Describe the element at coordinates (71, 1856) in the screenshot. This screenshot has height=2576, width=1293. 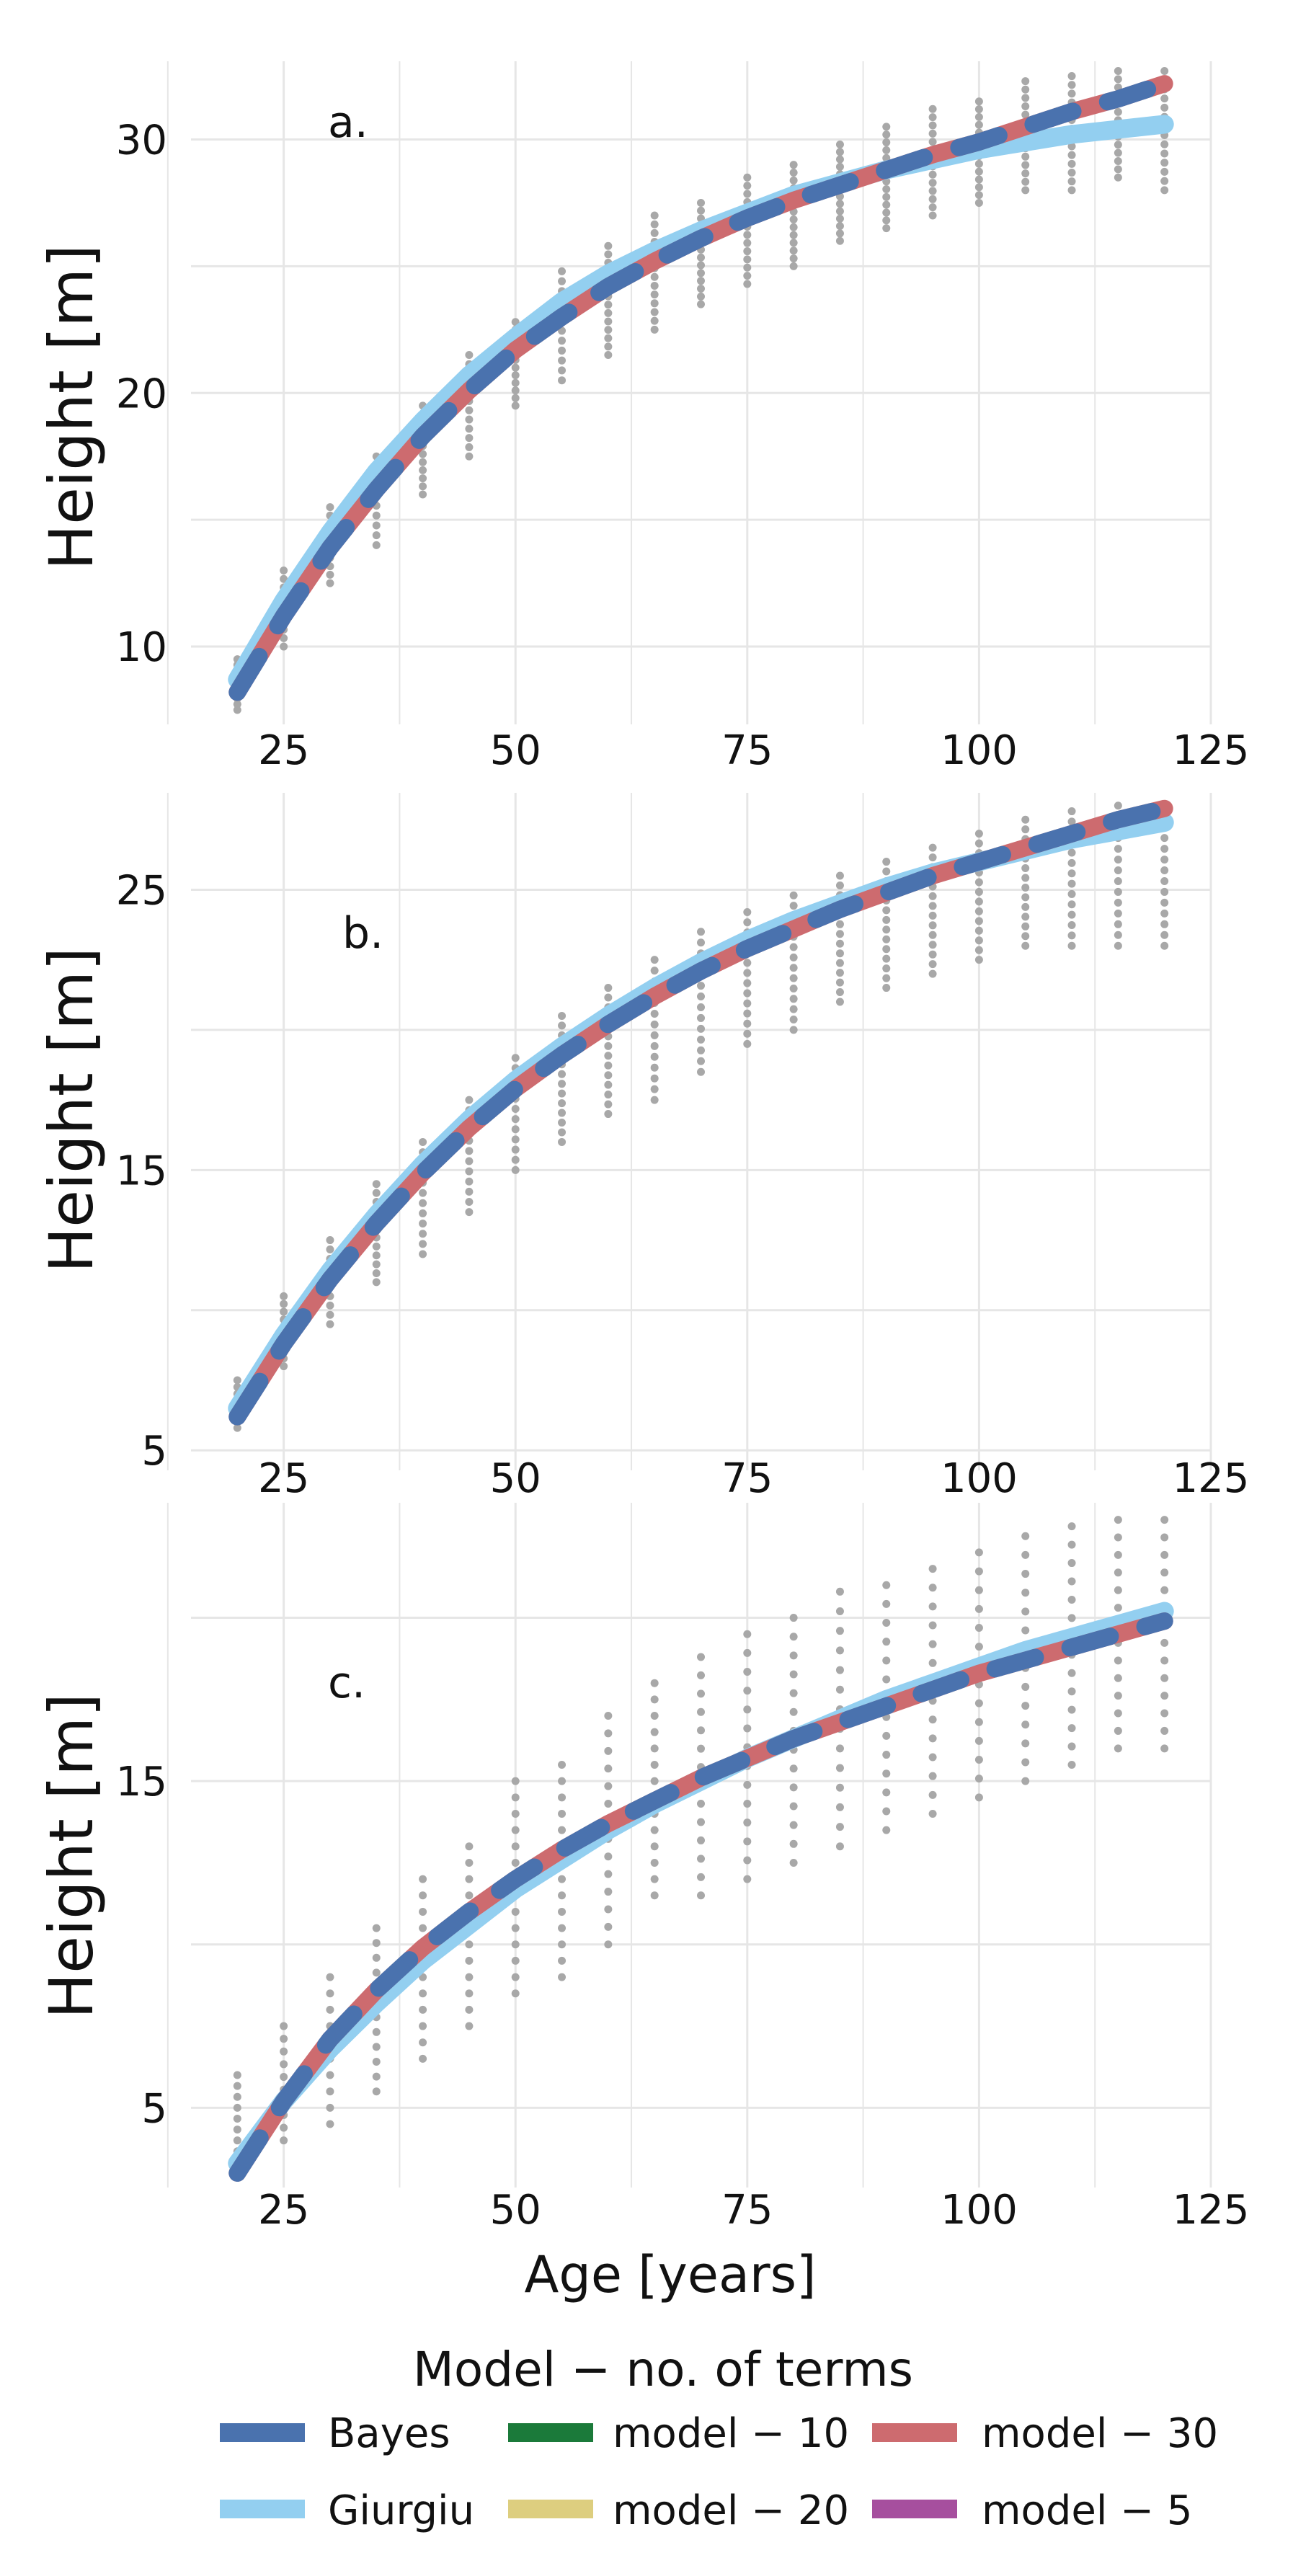
I see `panel-c-y-axis-label: Height [m]` at that location.